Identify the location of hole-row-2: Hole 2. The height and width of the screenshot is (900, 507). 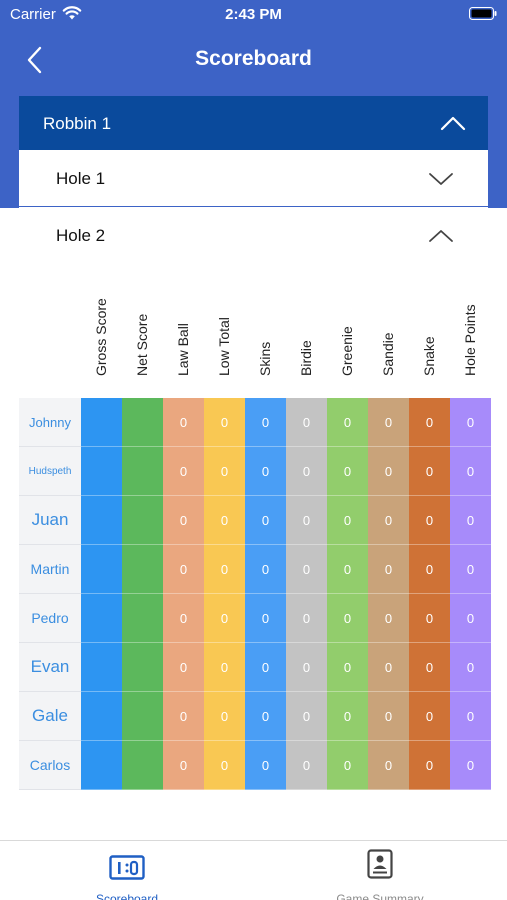
(253, 235).